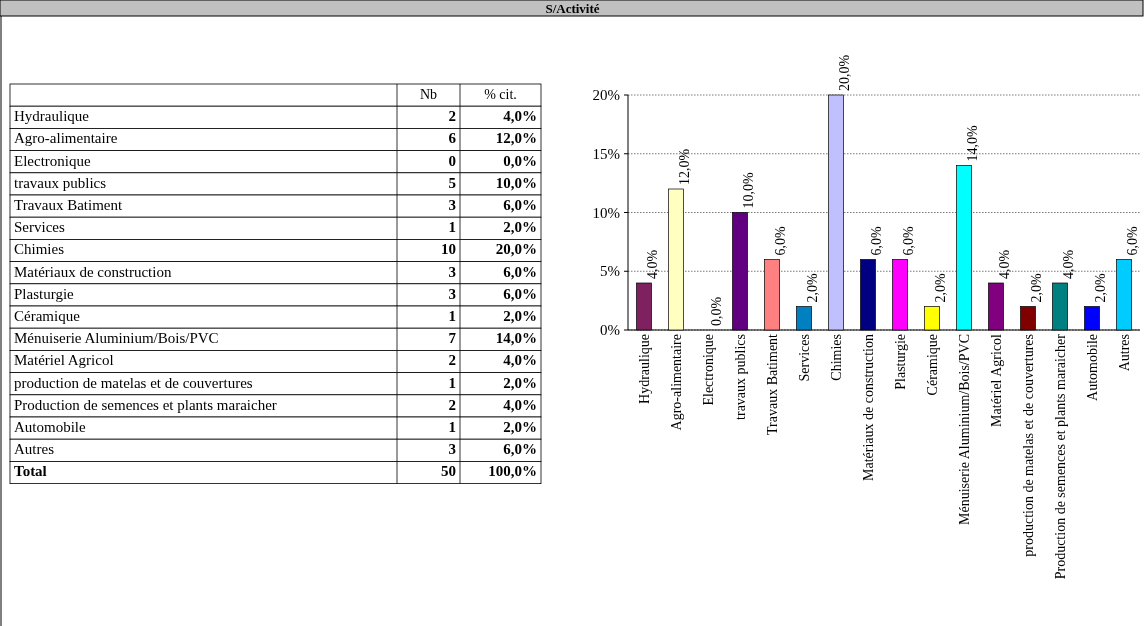 This screenshot has width=1145, height=626. I want to click on data-label: 5, so click(452, 182).